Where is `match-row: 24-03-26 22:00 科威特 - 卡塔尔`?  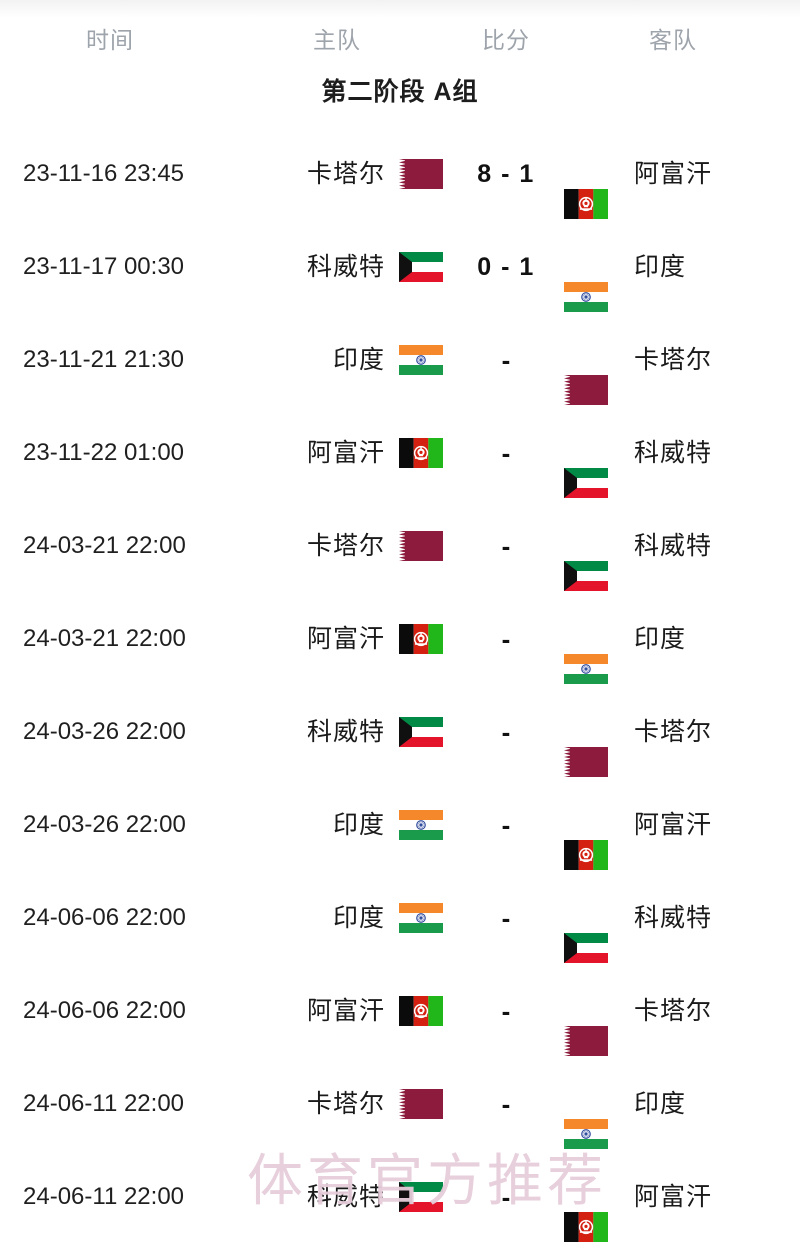 match-row: 24-03-26 22:00 科威特 - 卡塔尔 is located at coordinates (400, 731).